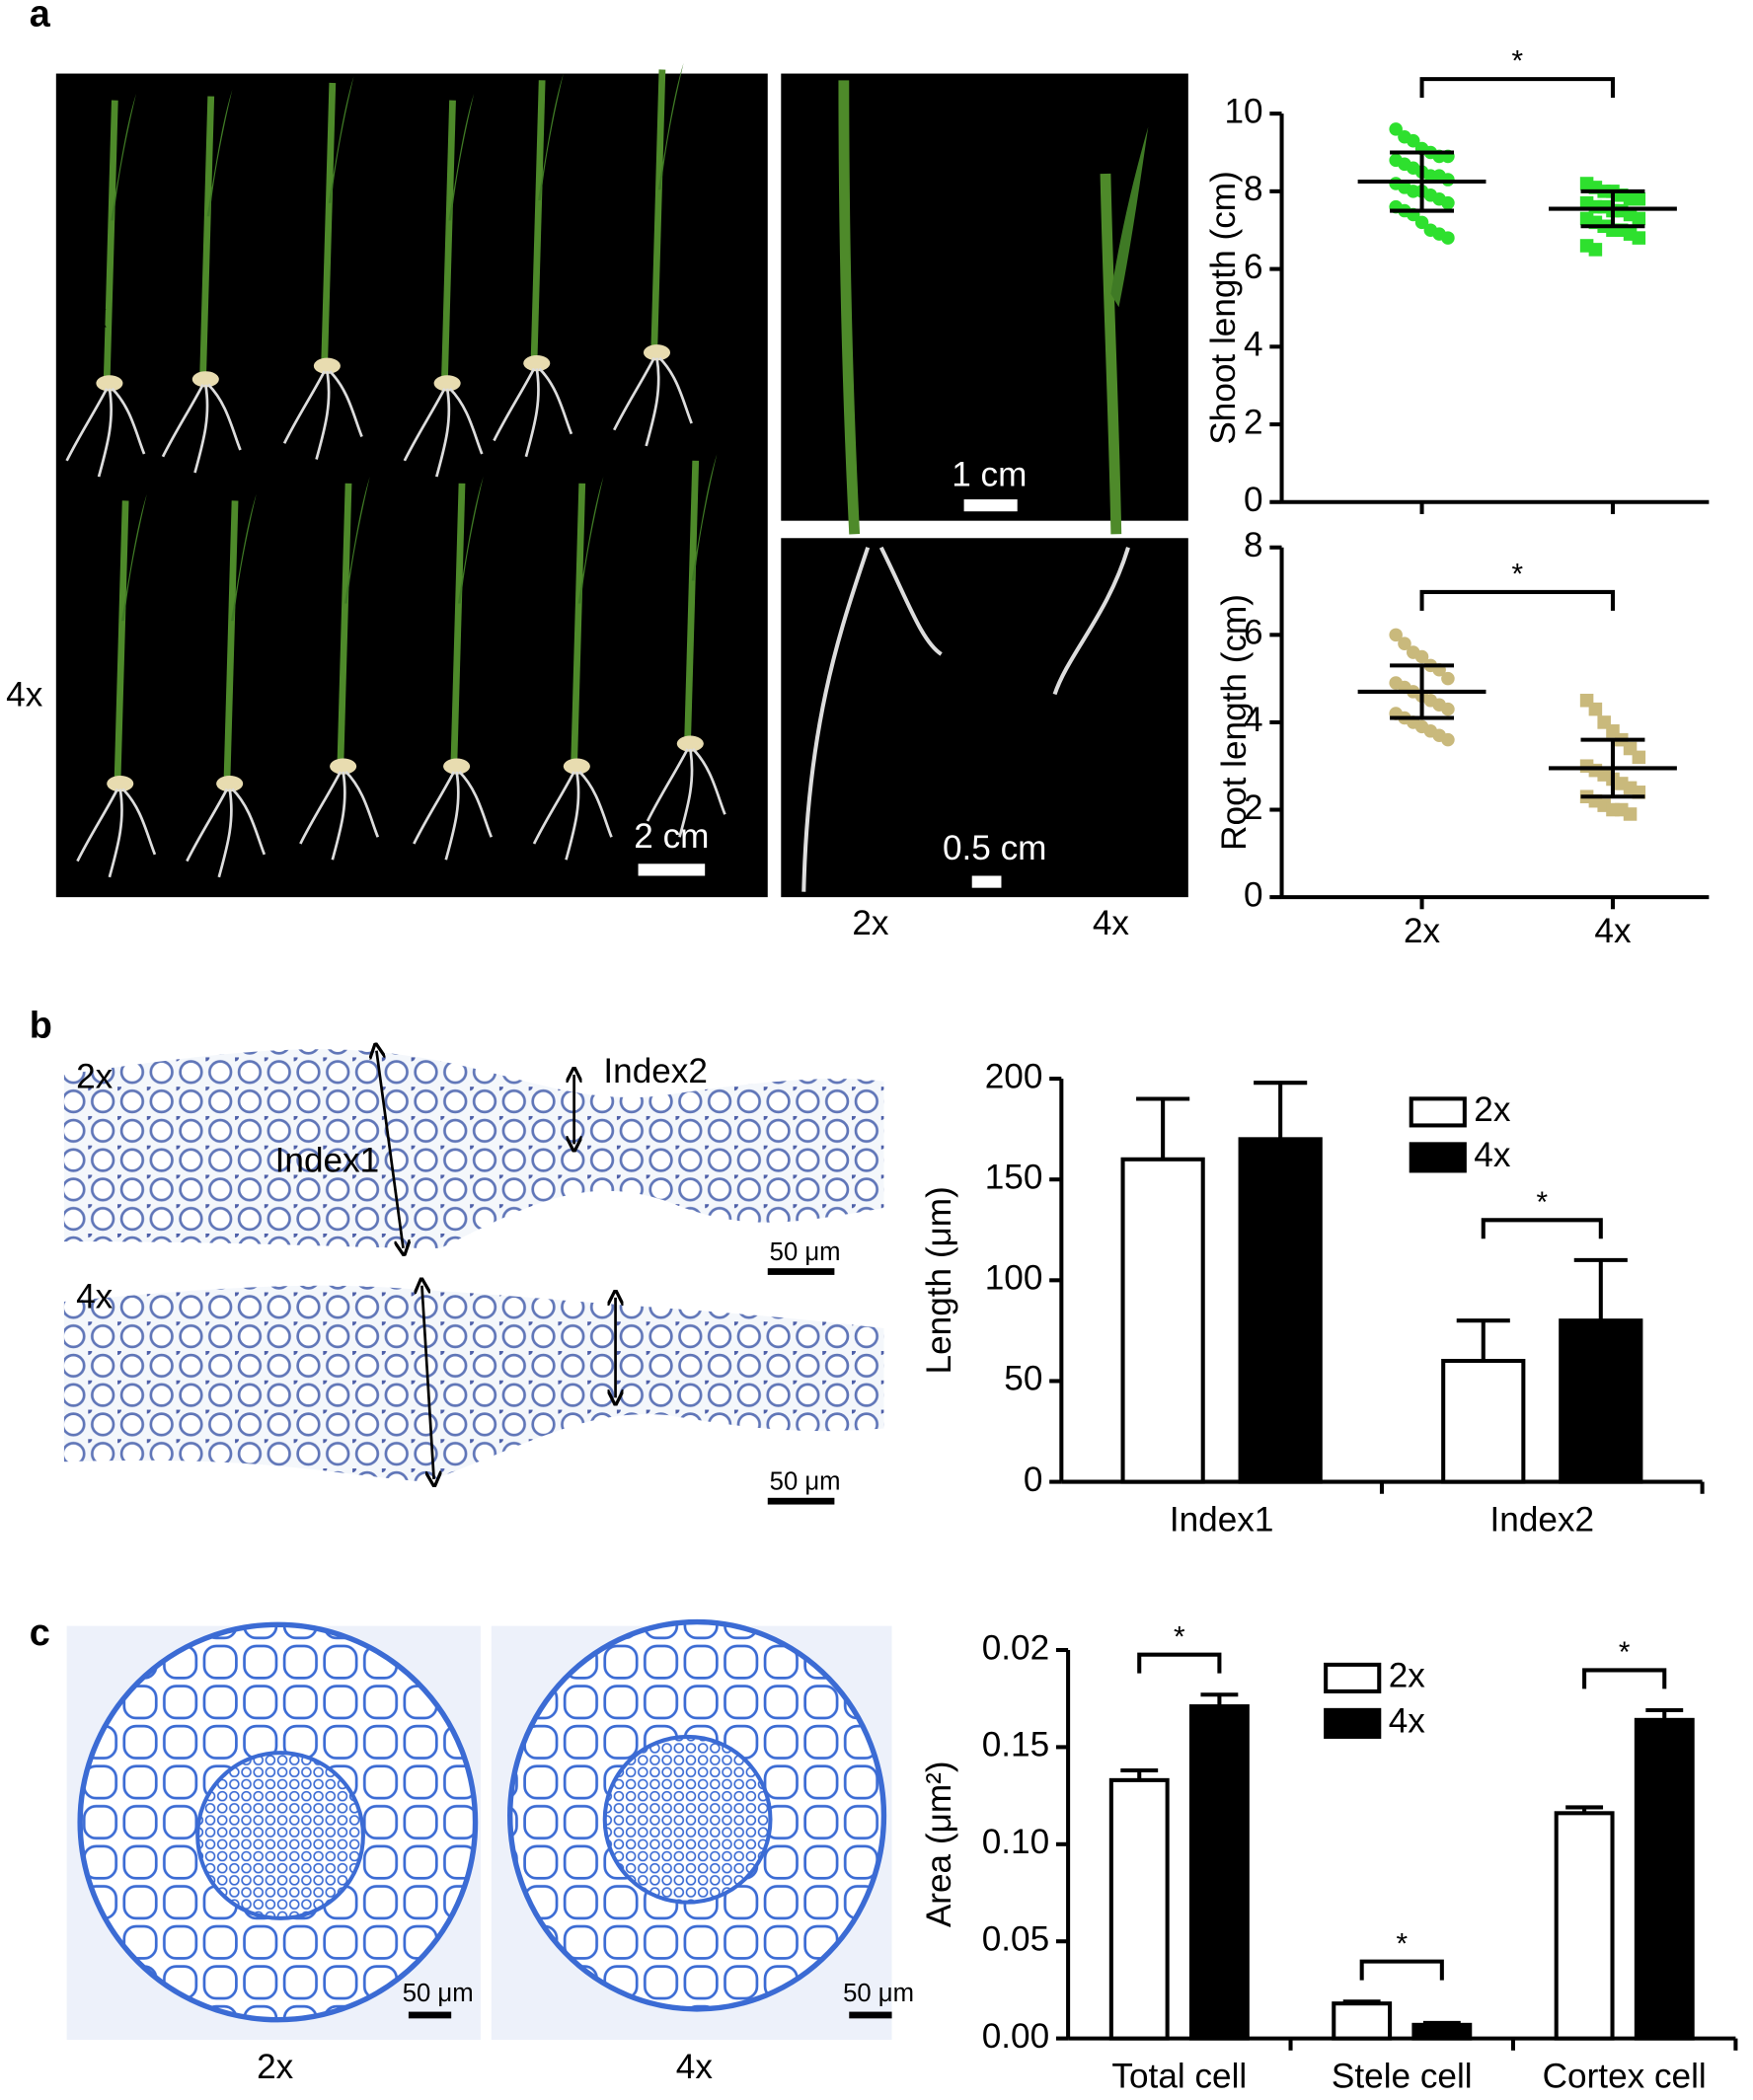 The width and height of the screenshot is (1753, 2100). I want to click on x-tick-label: Index2, so click(1543, 1519).